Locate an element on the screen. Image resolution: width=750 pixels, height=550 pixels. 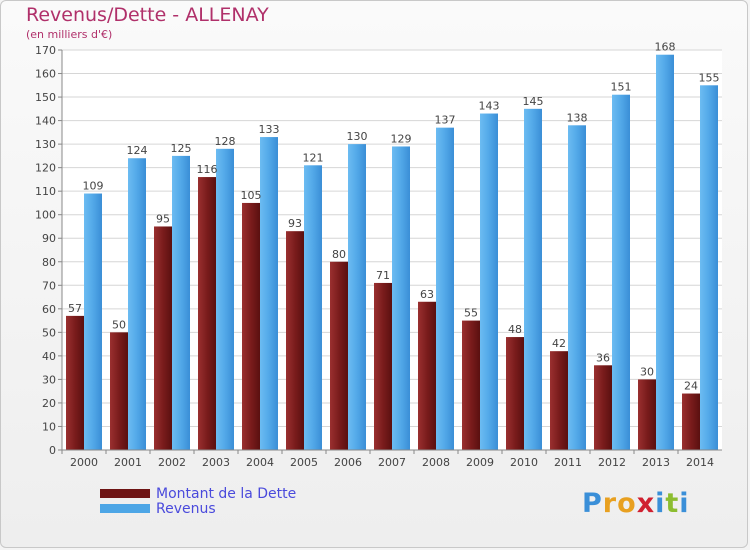
chart-subtitle: (en milliers d'€) is located at coordinates (69, 34).